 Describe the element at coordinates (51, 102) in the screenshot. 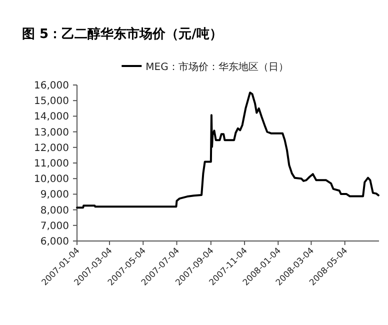

I see `y-tick-label: 15,000` at that location.